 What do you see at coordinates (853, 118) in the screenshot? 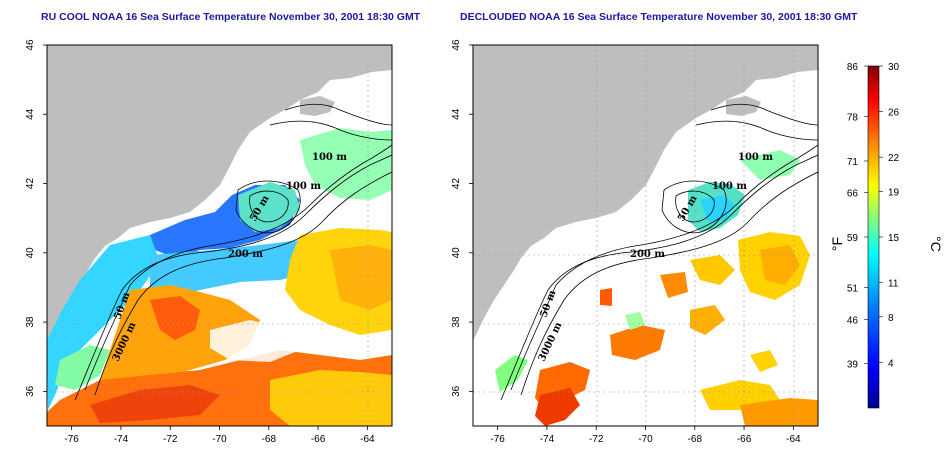
I see `fahrenheit-tick-label: 78` at bounding box center [853, 118].